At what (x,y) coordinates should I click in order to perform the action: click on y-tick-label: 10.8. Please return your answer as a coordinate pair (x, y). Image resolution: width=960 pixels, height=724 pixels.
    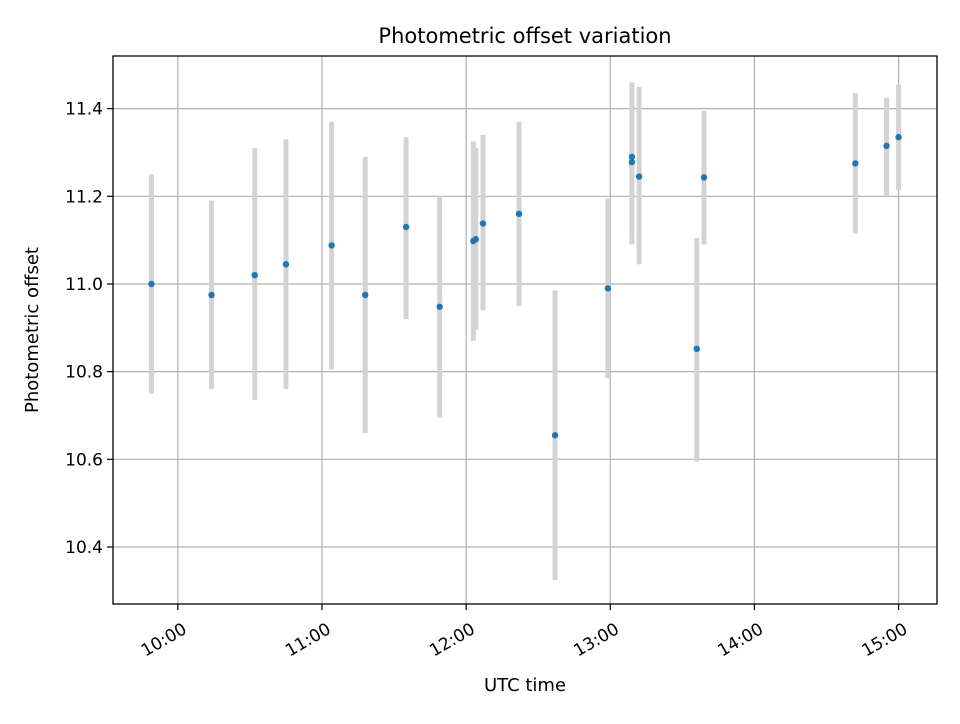
    Looking at the image, I should click on (84, 373).